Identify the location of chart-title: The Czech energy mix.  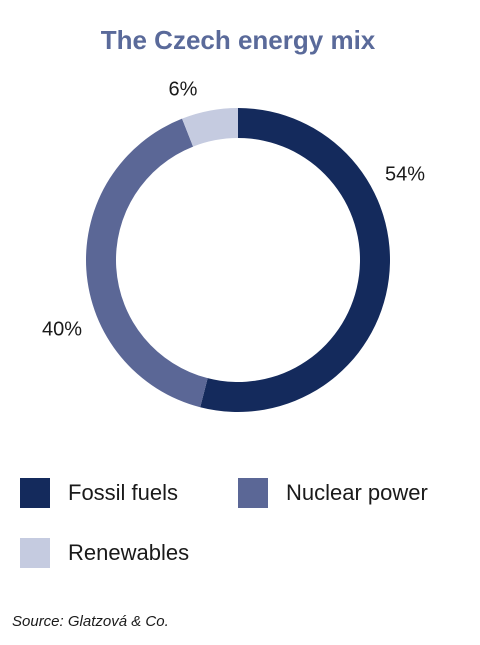
(238, 40).